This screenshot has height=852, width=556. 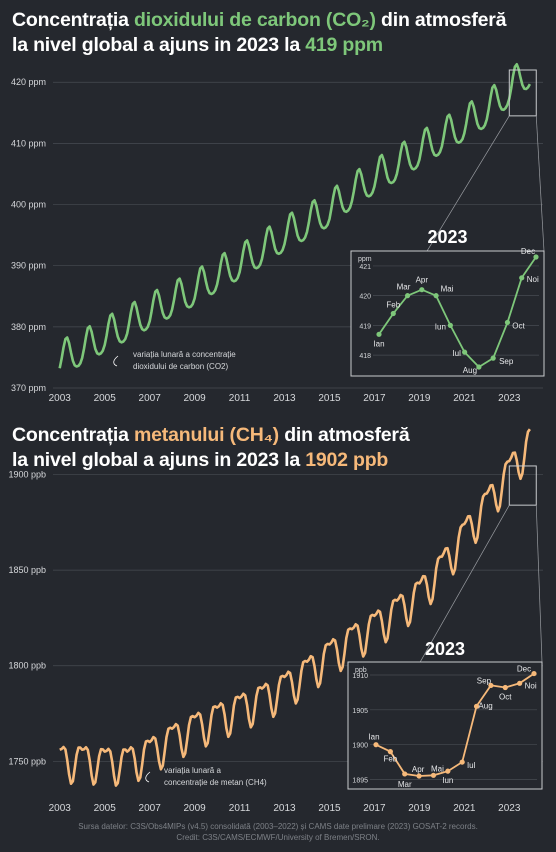 What do you see at coordinates (73, 20) in the screenshot?
I see `co2-title-text: Concentrația` at bounding box center [73, 20].